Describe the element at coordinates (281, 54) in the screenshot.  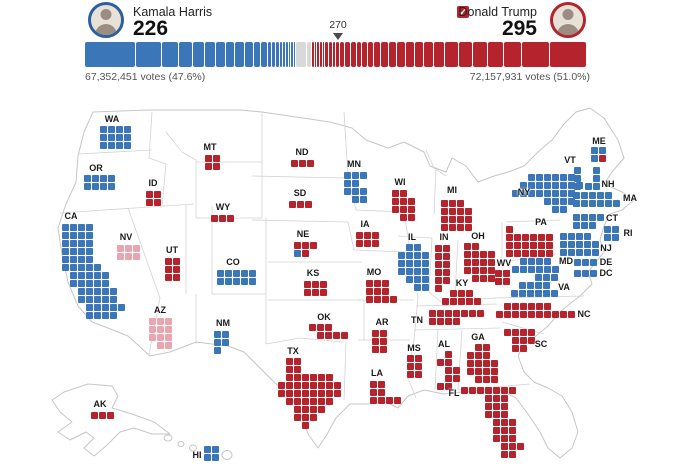
I see `bar-segment-RI` at that location.